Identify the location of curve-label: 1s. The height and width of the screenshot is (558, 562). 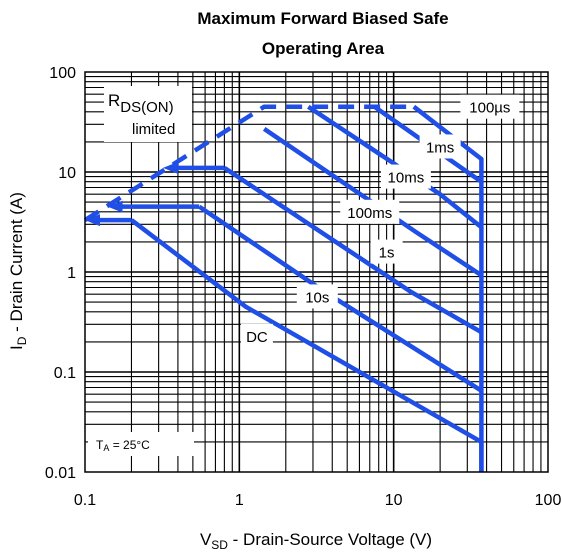
(387, 253).